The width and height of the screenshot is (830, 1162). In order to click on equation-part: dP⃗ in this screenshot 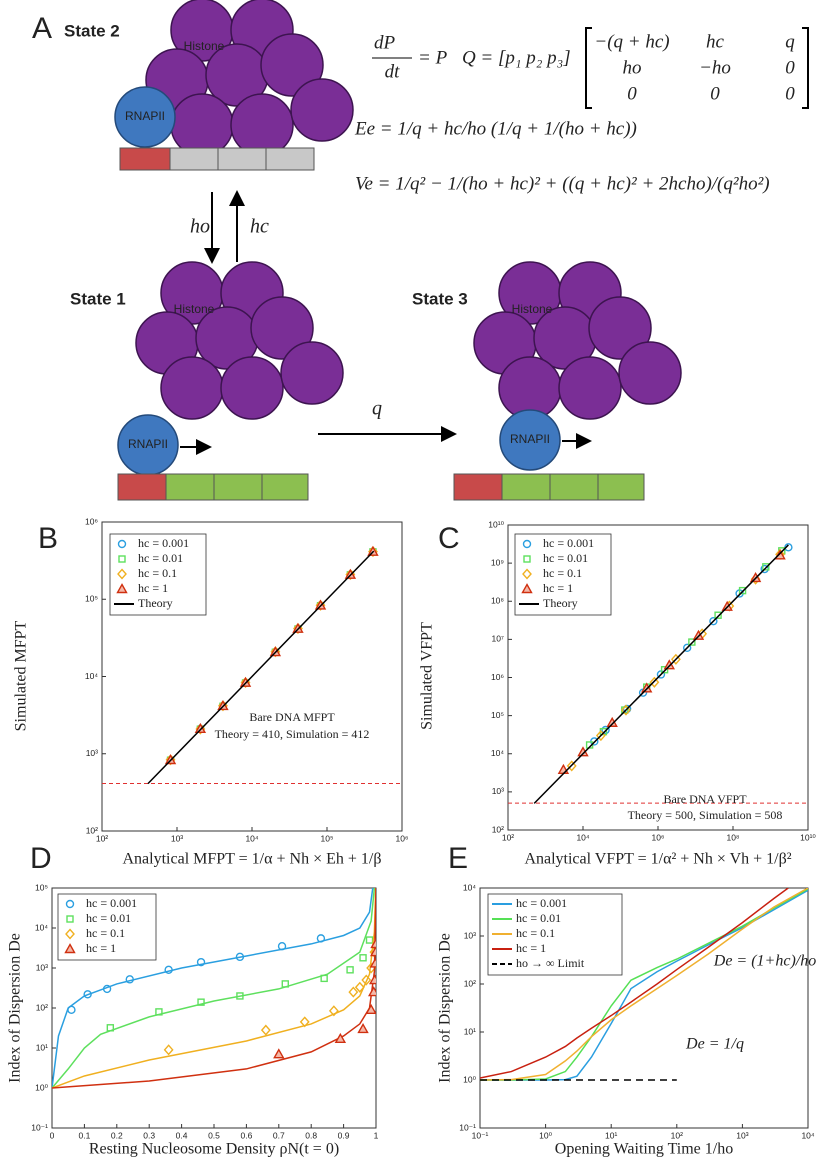, I will do `click(392, 42)`.